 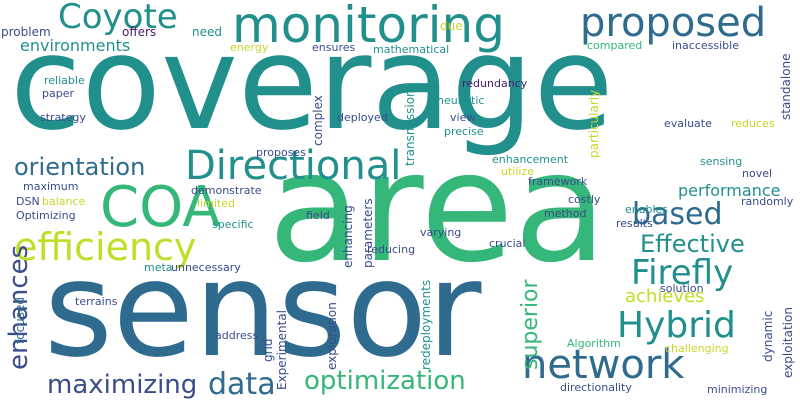 What do you see at coordinates (634, 223) in the screenshot?
I see `word-results: results` at bounding box center [634, 223].